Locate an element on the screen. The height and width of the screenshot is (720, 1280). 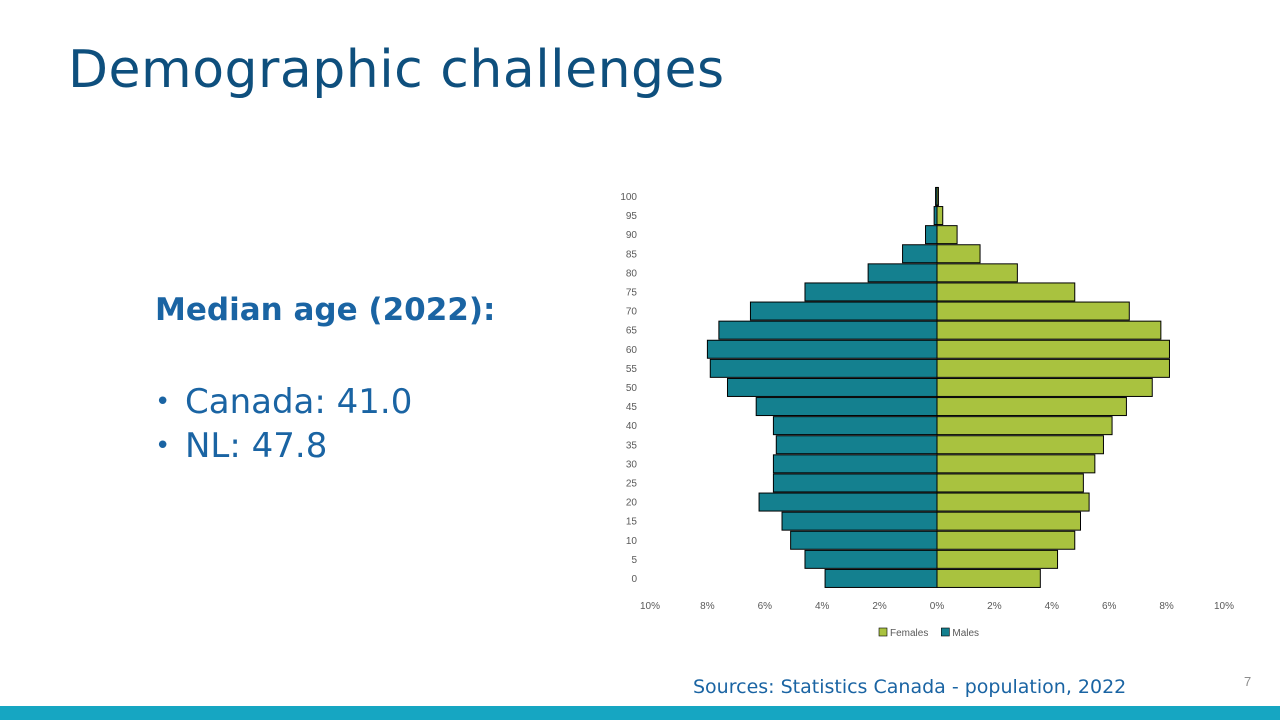
age-label-0: 0 is located at coordinates (634, 579).